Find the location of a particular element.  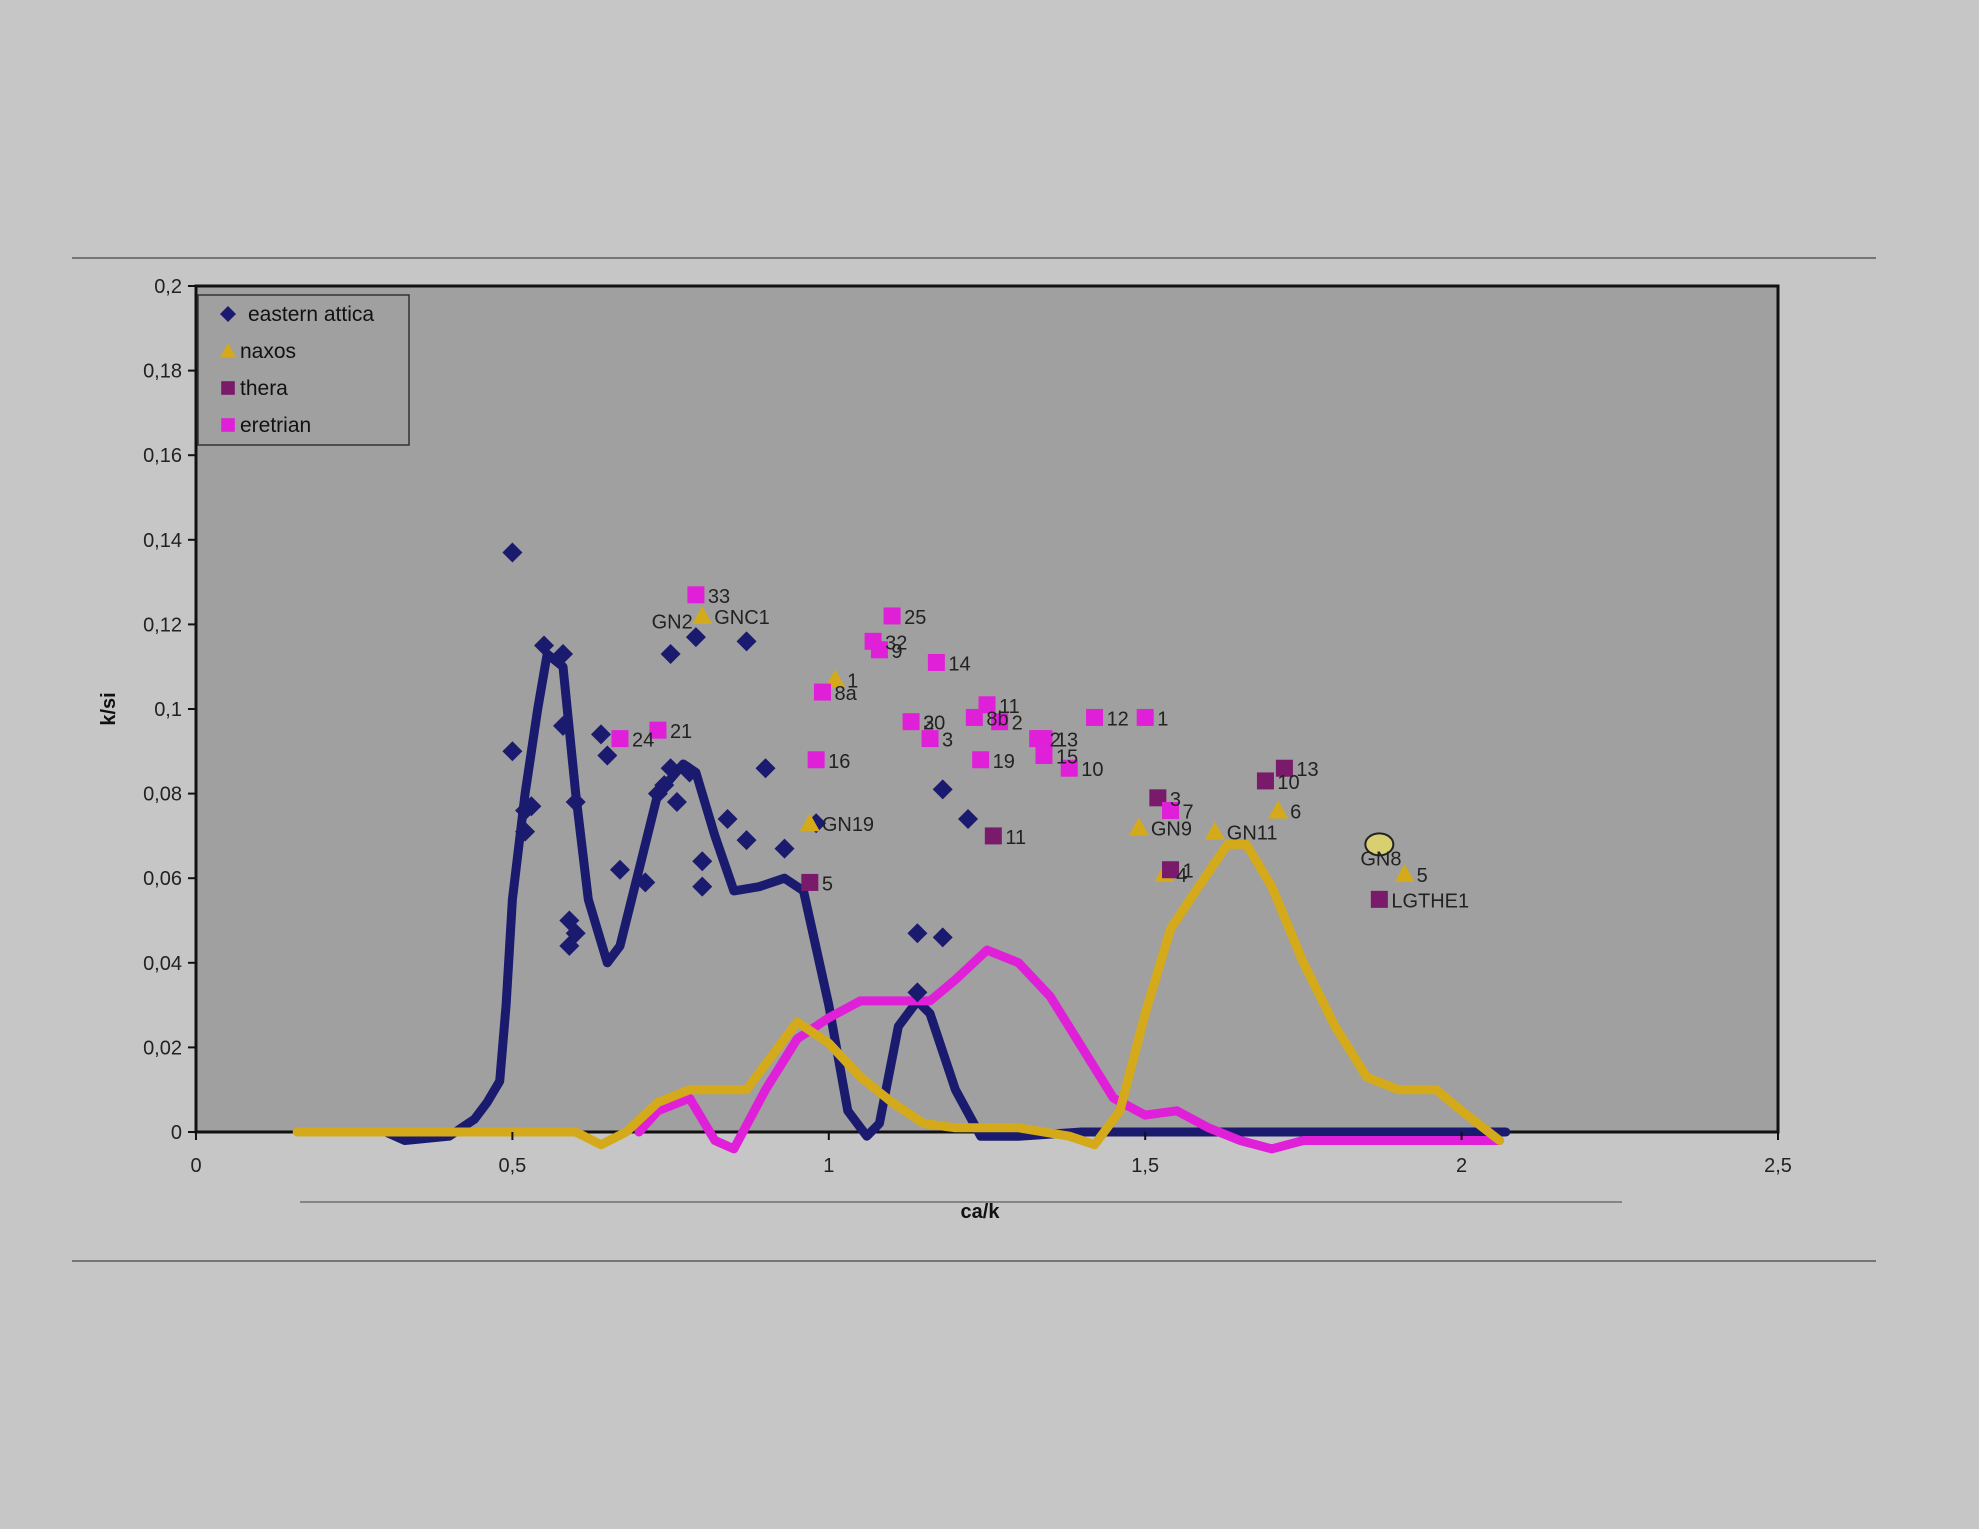

legend-marker-naxos is located at coordinates (228, 350).